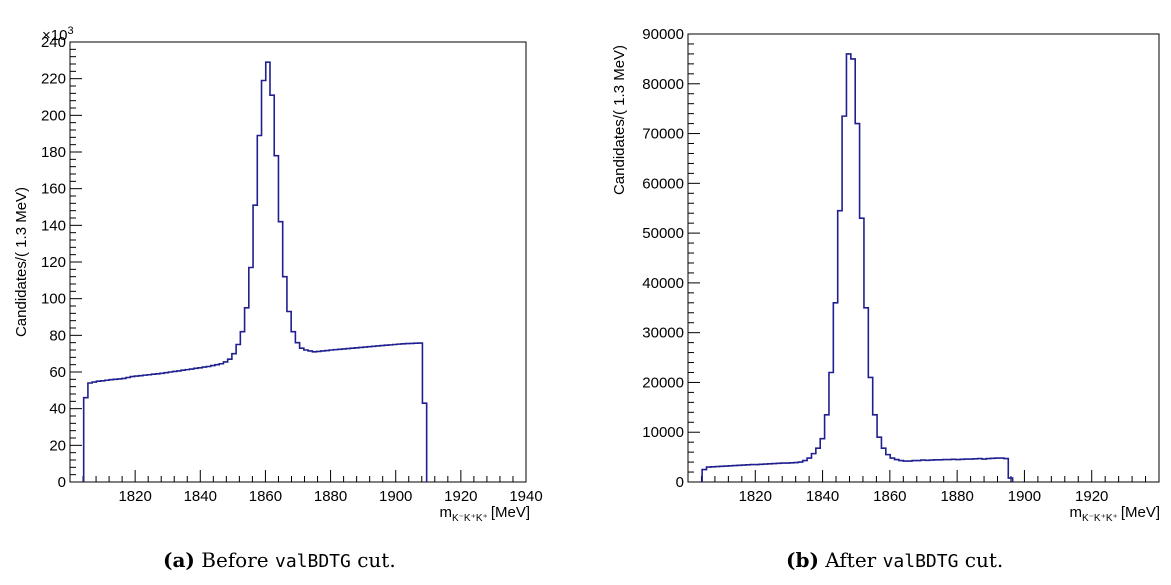 Image resolution: width=1171 pixels, height=585 pixels. What do you see at coordinates (984, 560) in the screenshot?
I see `caption-b-post: cut.` at bounding box center [984, 560].